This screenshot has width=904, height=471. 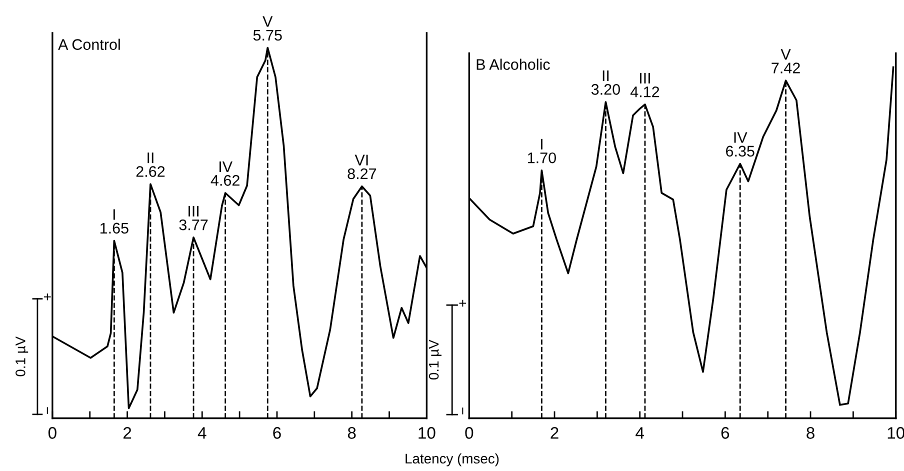 I want to click on ref-line-label: VI 8.27, so click(x=362, y=167).